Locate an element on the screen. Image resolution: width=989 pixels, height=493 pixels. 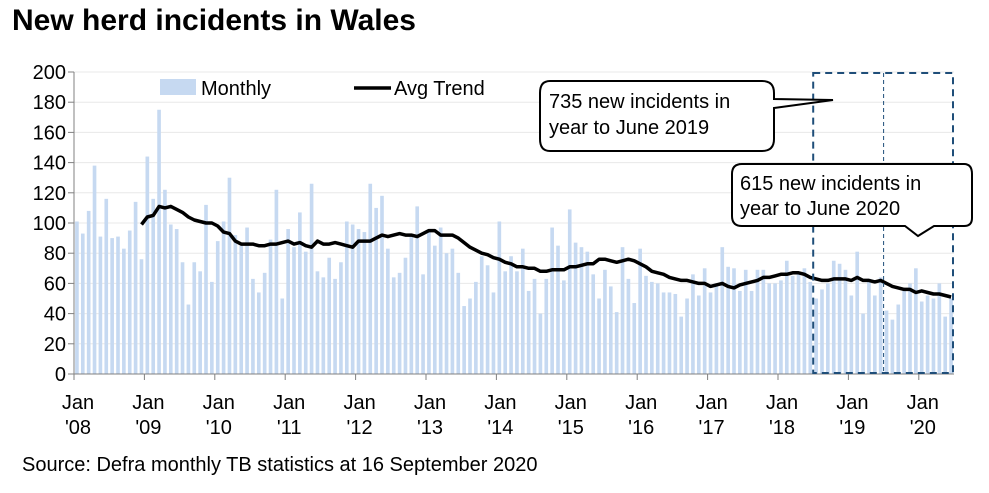
y-axis-ticks: 0 20 40 60 80 100 120 140 160 180 200 is located at coordinates (53, 224).